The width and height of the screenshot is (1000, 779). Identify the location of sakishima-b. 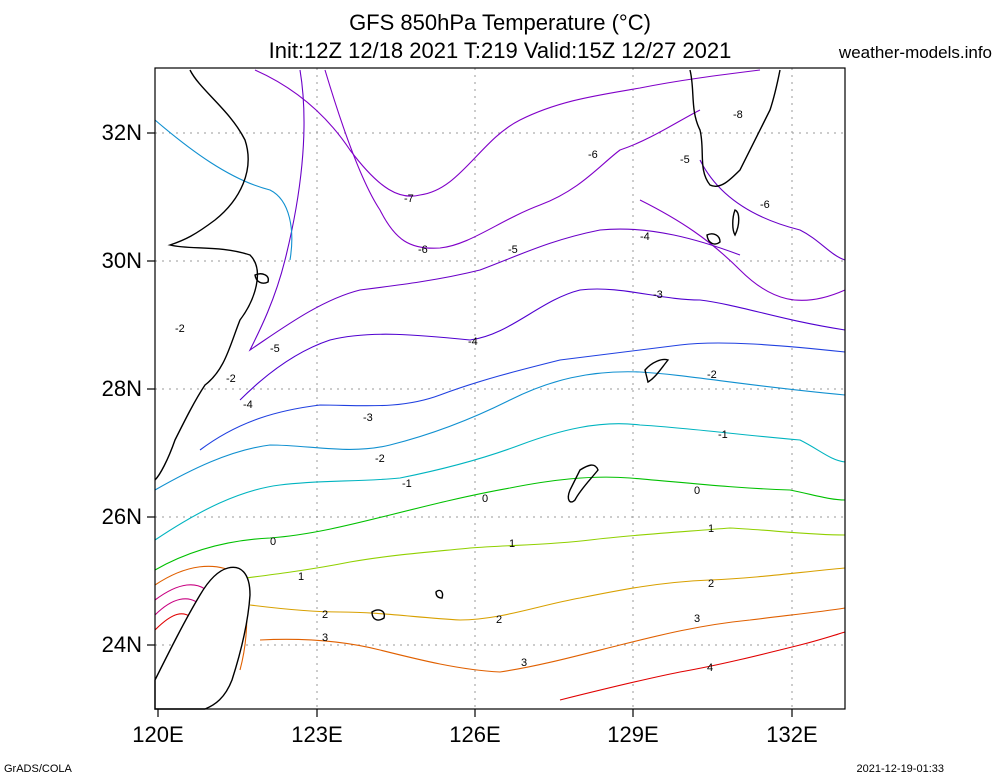
(439, 594).